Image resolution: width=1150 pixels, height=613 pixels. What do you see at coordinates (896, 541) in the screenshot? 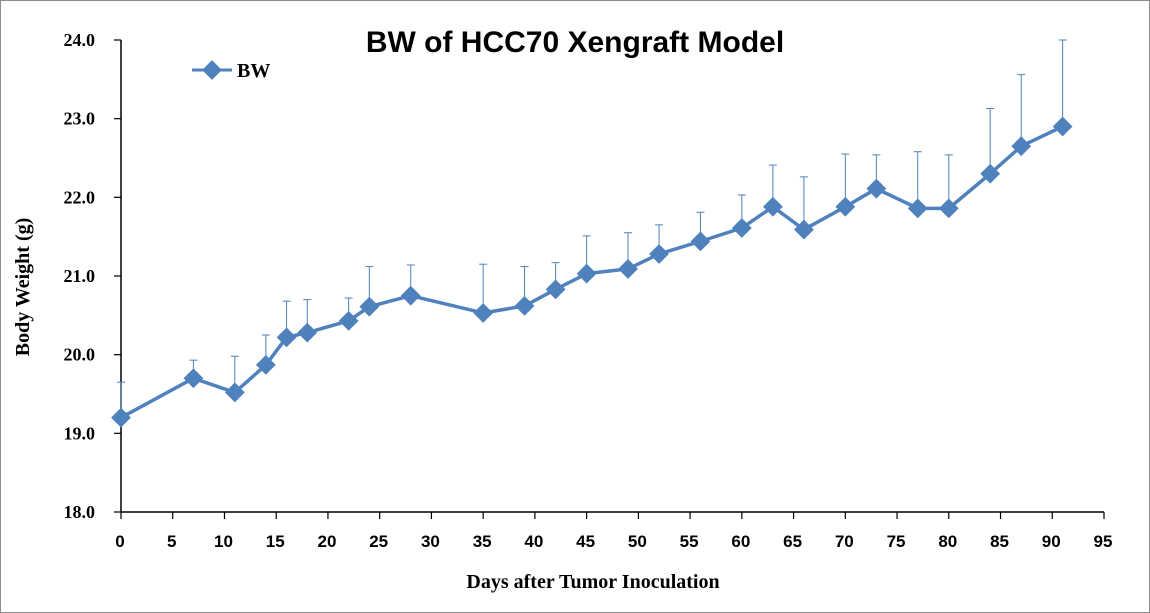
I see `x-tick-label: 75` at bounding box center [896, 541].